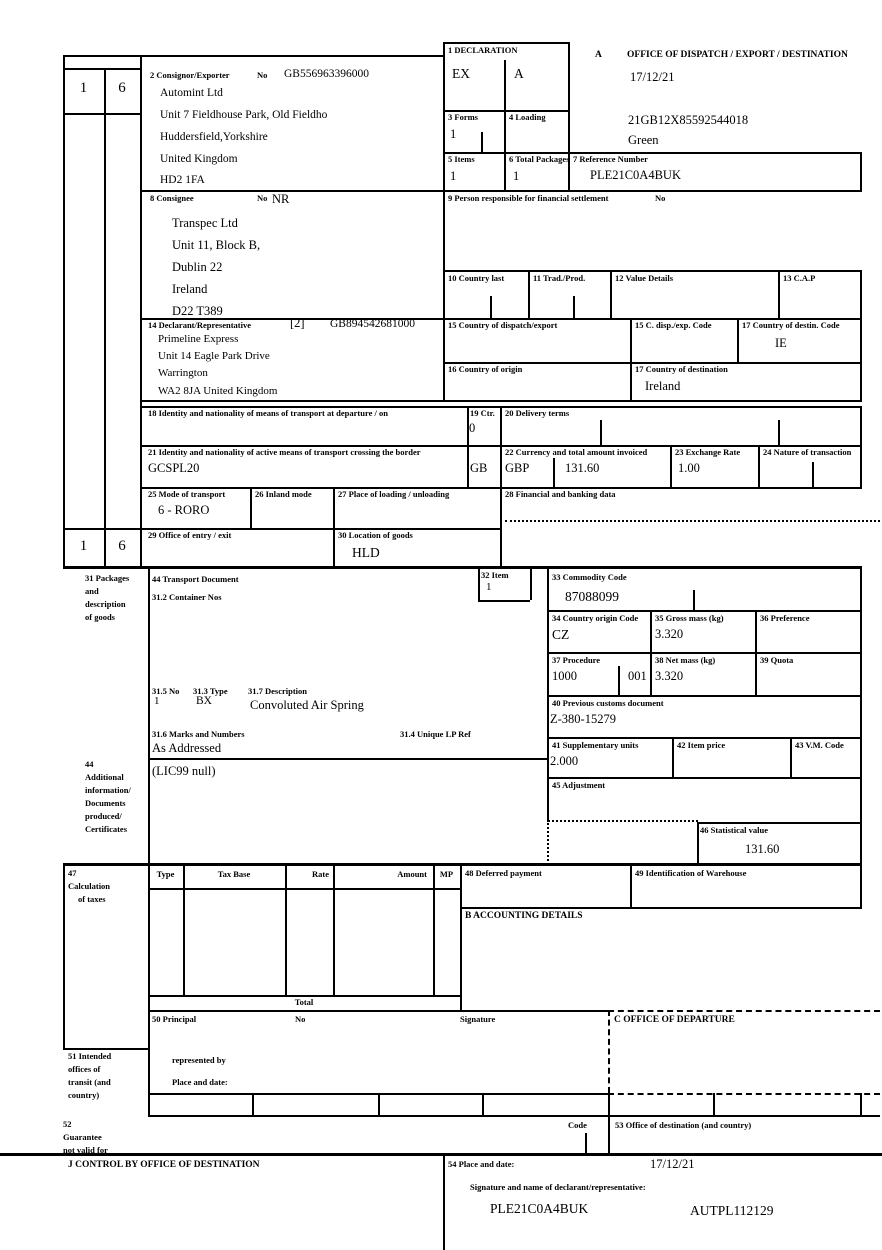 The height and width of the screenshot is (1250, 882). What do you see at coordinates (84, 1095) in the screenshot?
I see `box51-margin-4: country)` at bounding box center [84, 1095].